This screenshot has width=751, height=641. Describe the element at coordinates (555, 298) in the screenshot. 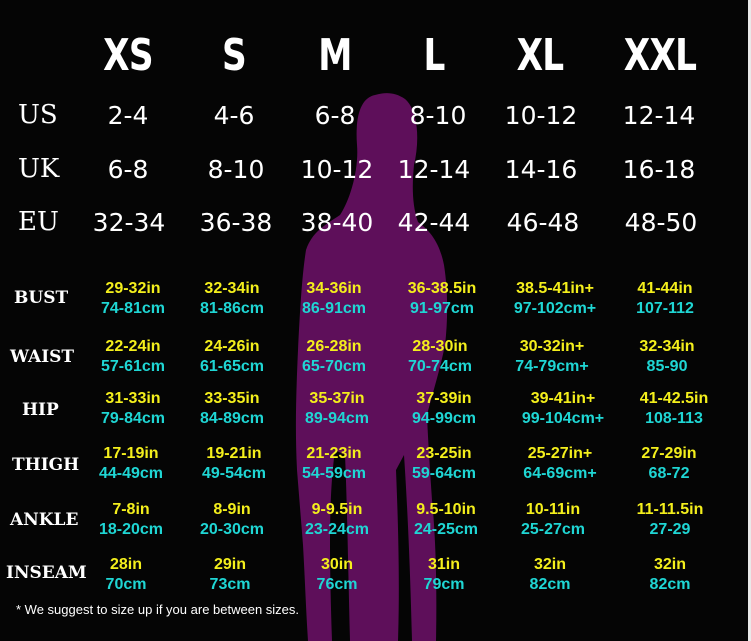

I see `bust-cell: 38.5-41in+ 97-102cm+` at that location.